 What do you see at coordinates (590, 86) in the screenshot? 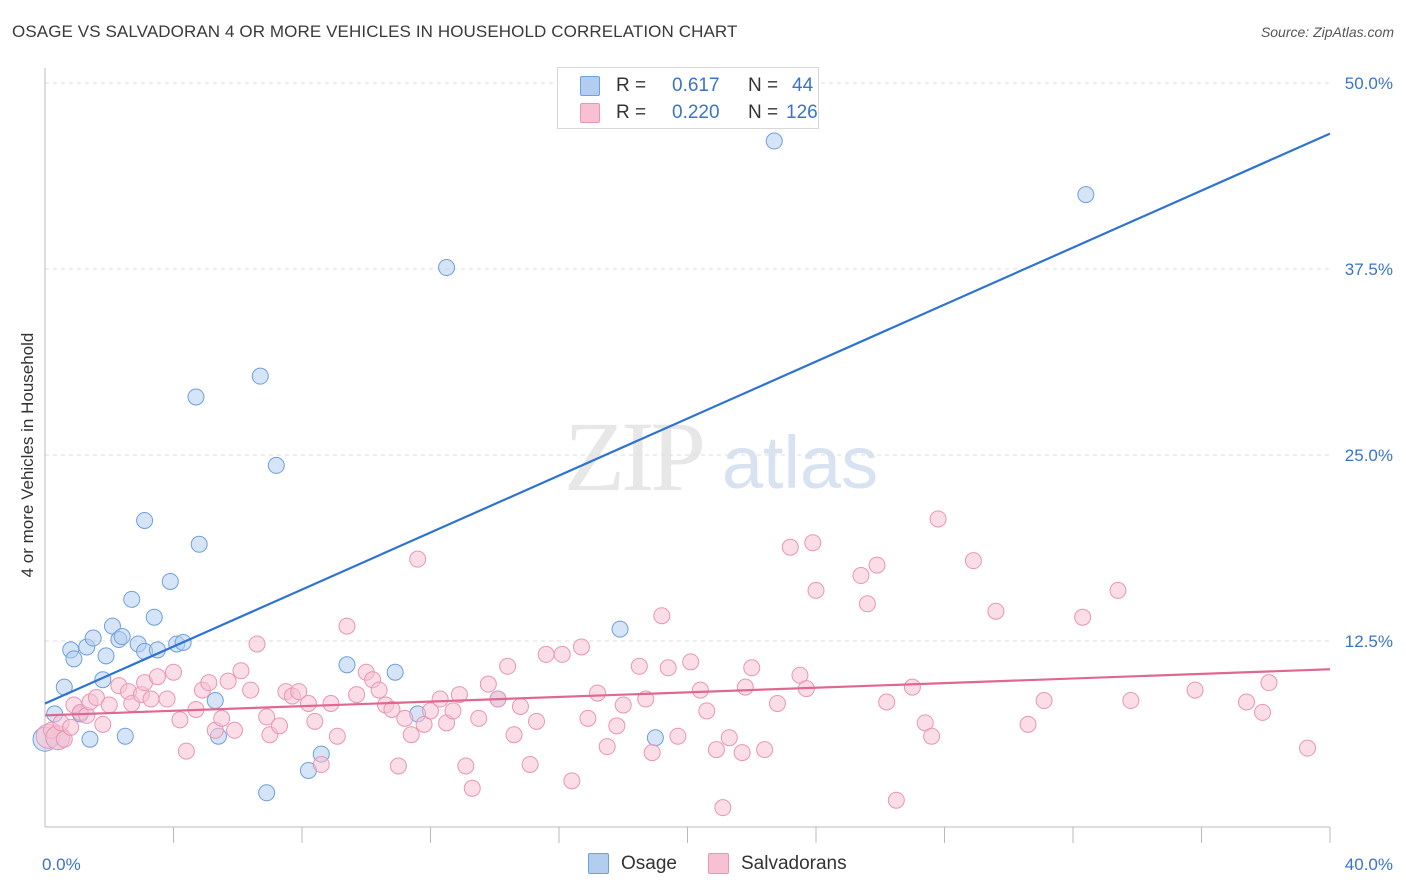
I see `legend-swatch-osage` at bounding box center [590, 86].